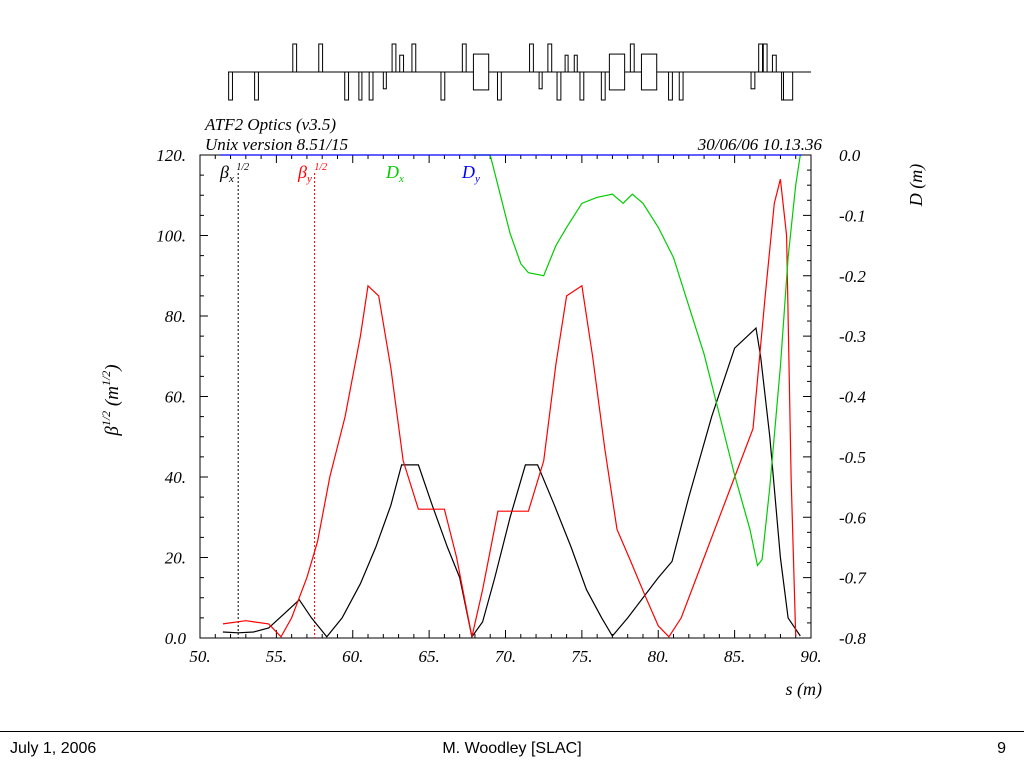  Describe the element at coordinates (852, 638) in the screenshot. I see `y-right-tick-label: -0.8` at that location.